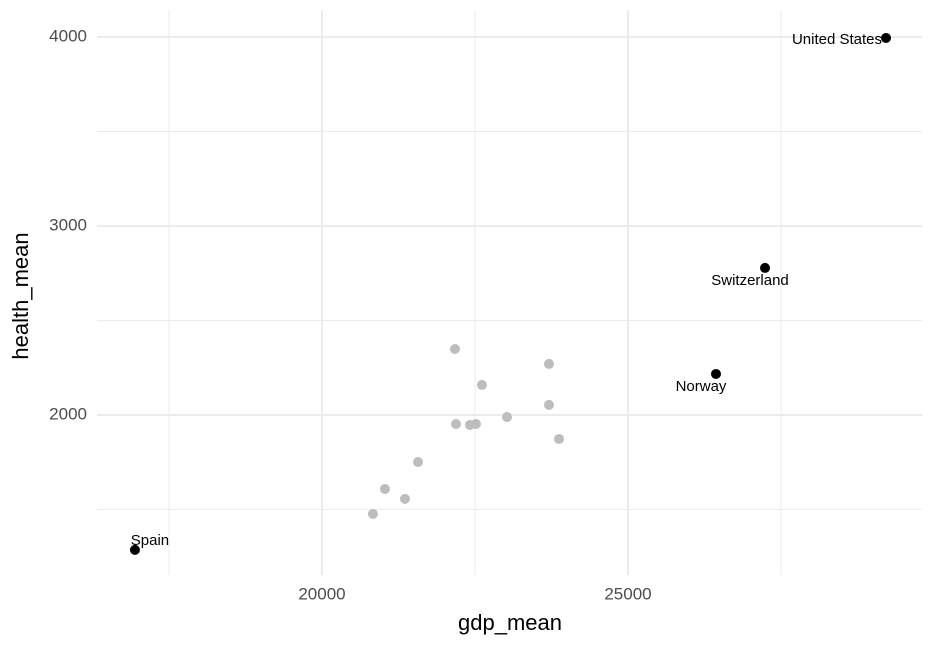 The width and height of the screenshot is (936, 653). What do you see at coordinates (20, 295) in the screenshot?
I see `y-axis-title: health_mean` at bounding box center [20, 295].